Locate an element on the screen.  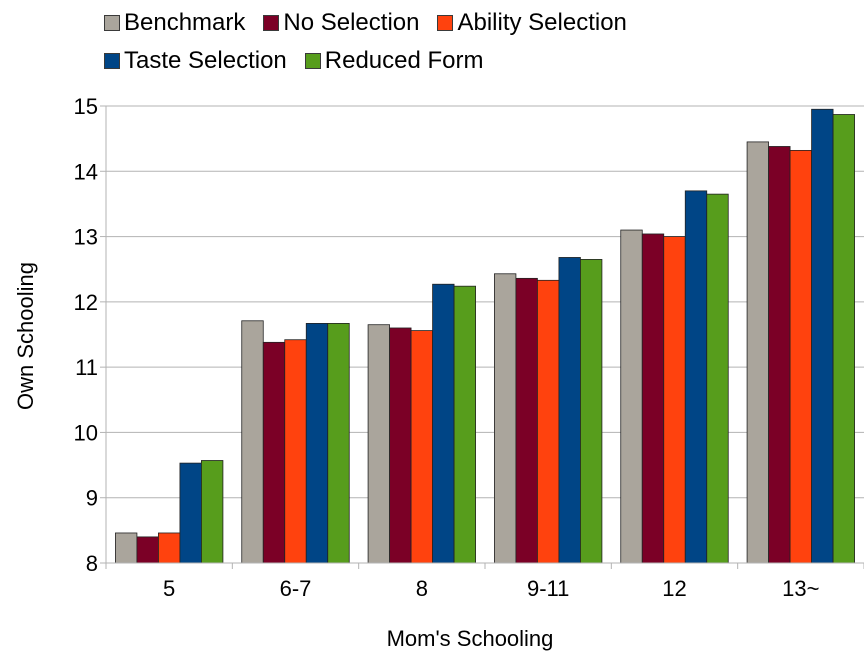
legend-item-ability-selection: Ability Selection is located at coordinates (532, 23).